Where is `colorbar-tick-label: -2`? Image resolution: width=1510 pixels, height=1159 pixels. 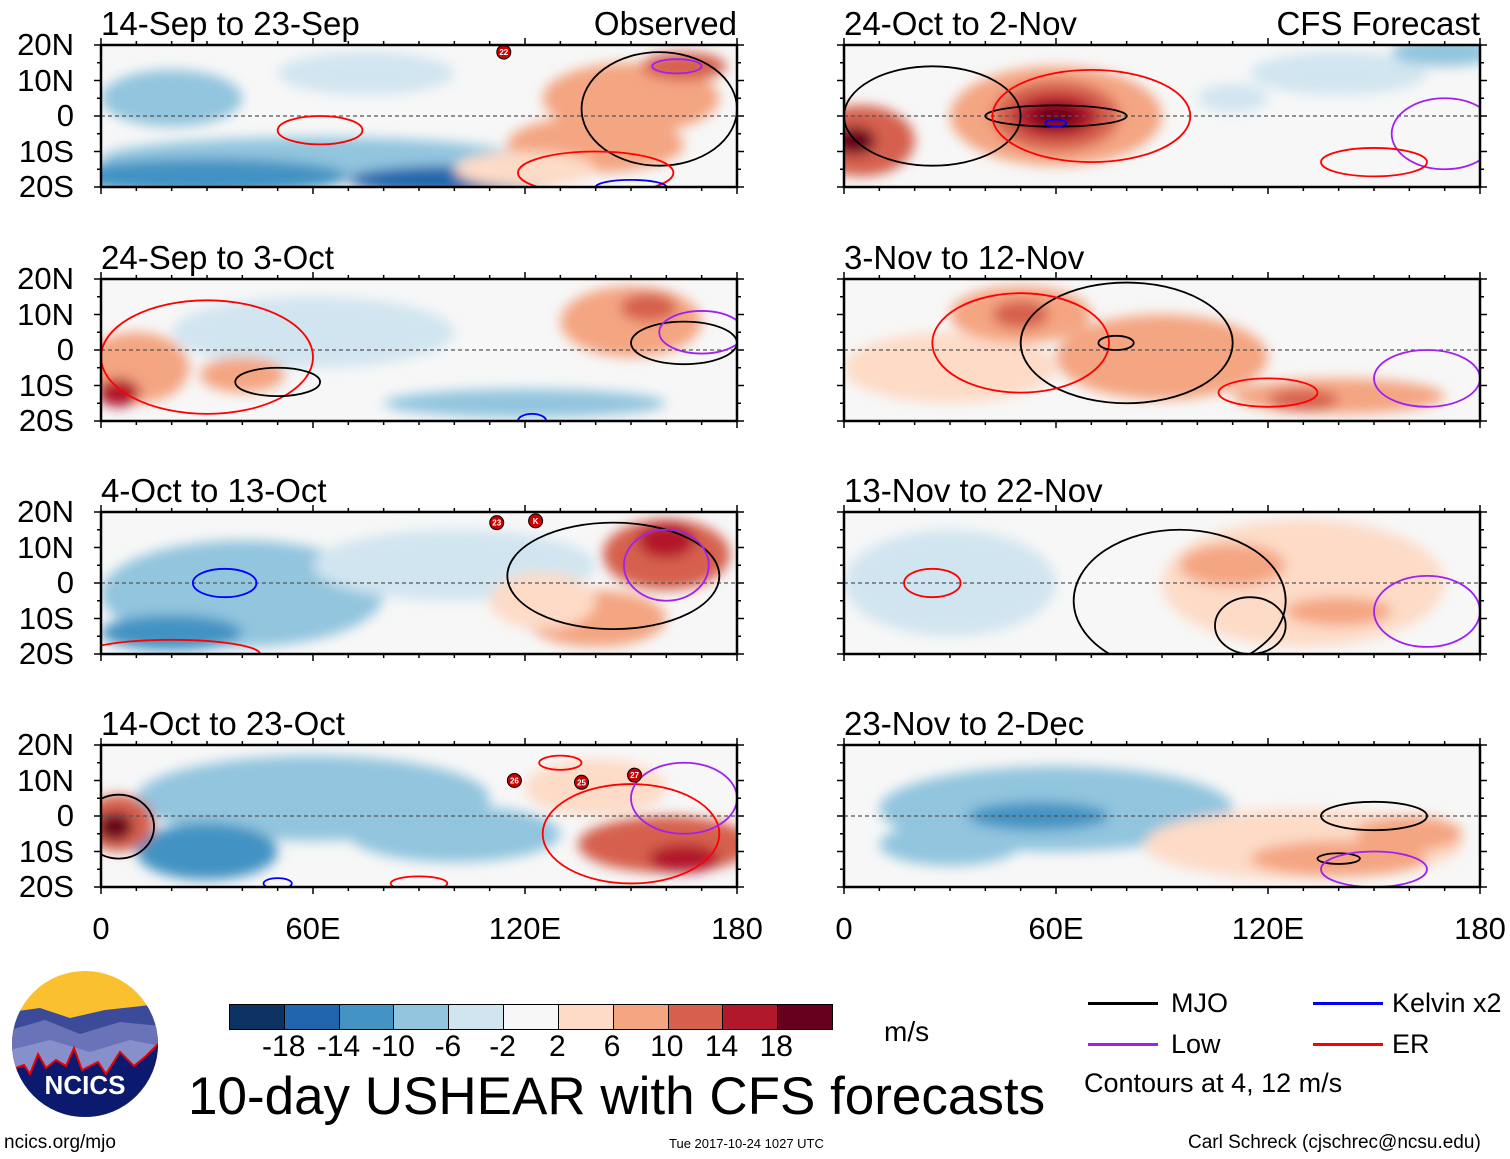
colorbar-tick-label: -2 is located at coordinates (502, 1046).